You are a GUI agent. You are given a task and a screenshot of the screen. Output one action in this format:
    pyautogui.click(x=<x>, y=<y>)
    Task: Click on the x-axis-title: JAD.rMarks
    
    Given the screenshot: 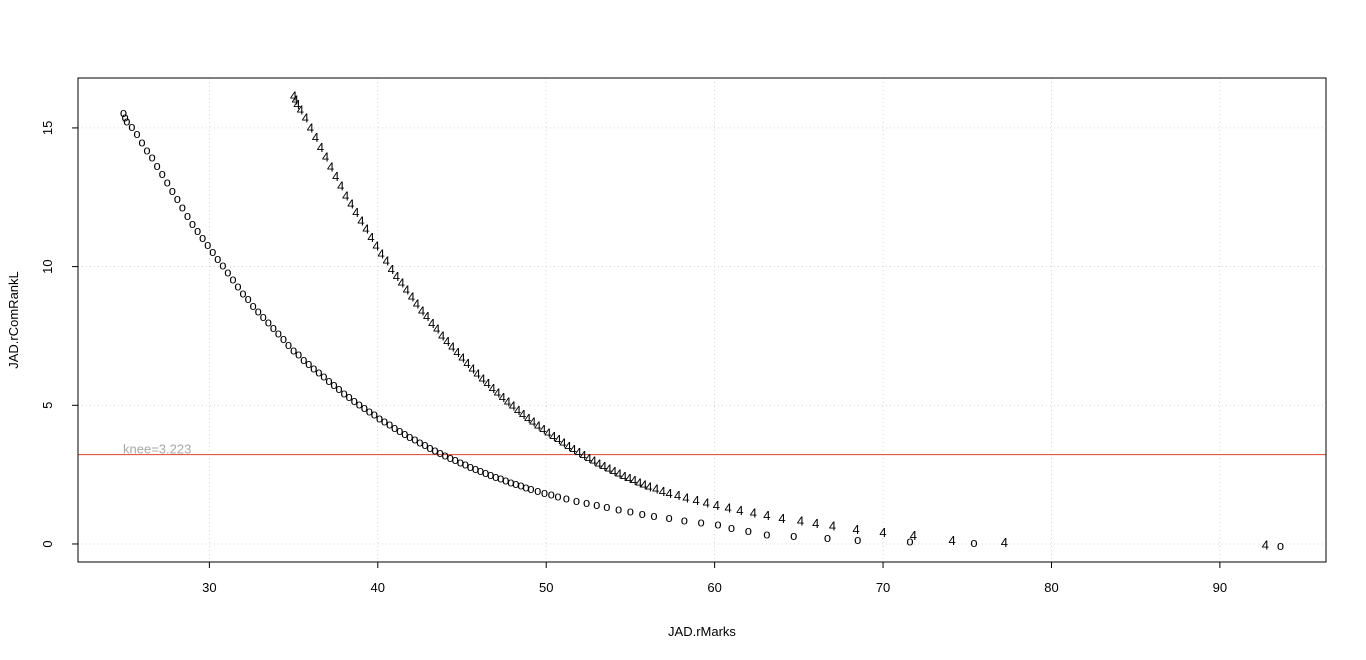 What is the action you would take?
    pyautogui.click(x=702, y=631)
    